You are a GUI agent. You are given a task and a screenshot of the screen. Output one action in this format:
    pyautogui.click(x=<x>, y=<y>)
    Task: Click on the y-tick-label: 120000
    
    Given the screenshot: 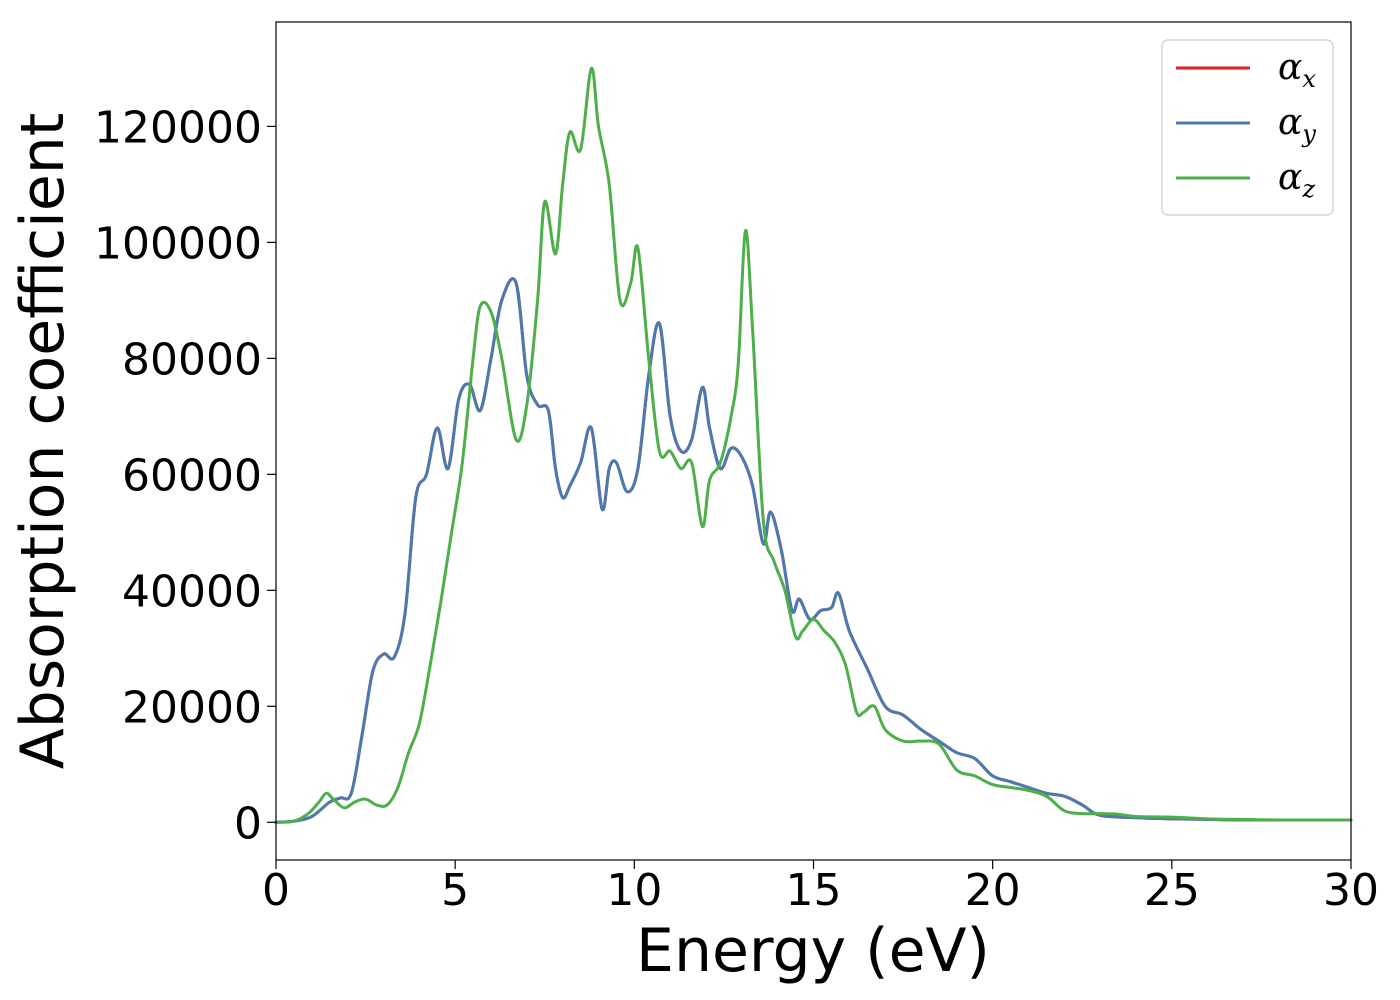 What is the action you would take?
    pyautogui.click(x=178, y=127)
    